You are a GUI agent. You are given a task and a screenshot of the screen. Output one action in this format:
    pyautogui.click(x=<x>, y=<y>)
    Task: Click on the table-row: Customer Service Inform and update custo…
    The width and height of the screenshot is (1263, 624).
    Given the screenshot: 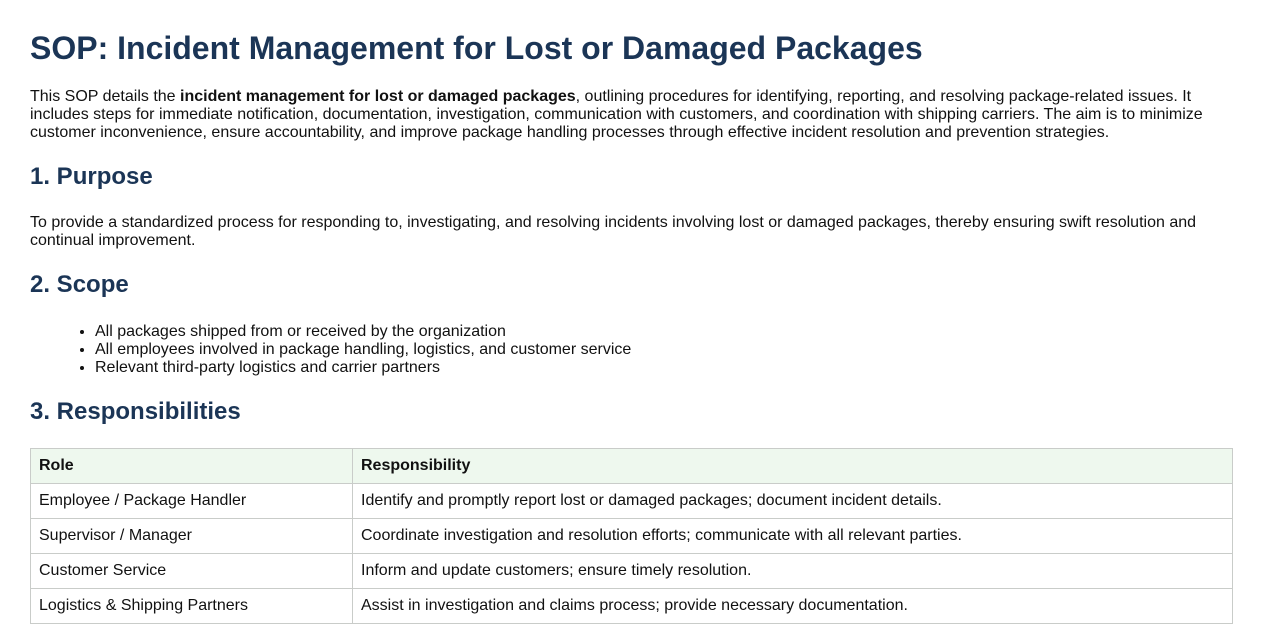 What is the action you would take?
    pyautogui.click(x=631, y=571)
    